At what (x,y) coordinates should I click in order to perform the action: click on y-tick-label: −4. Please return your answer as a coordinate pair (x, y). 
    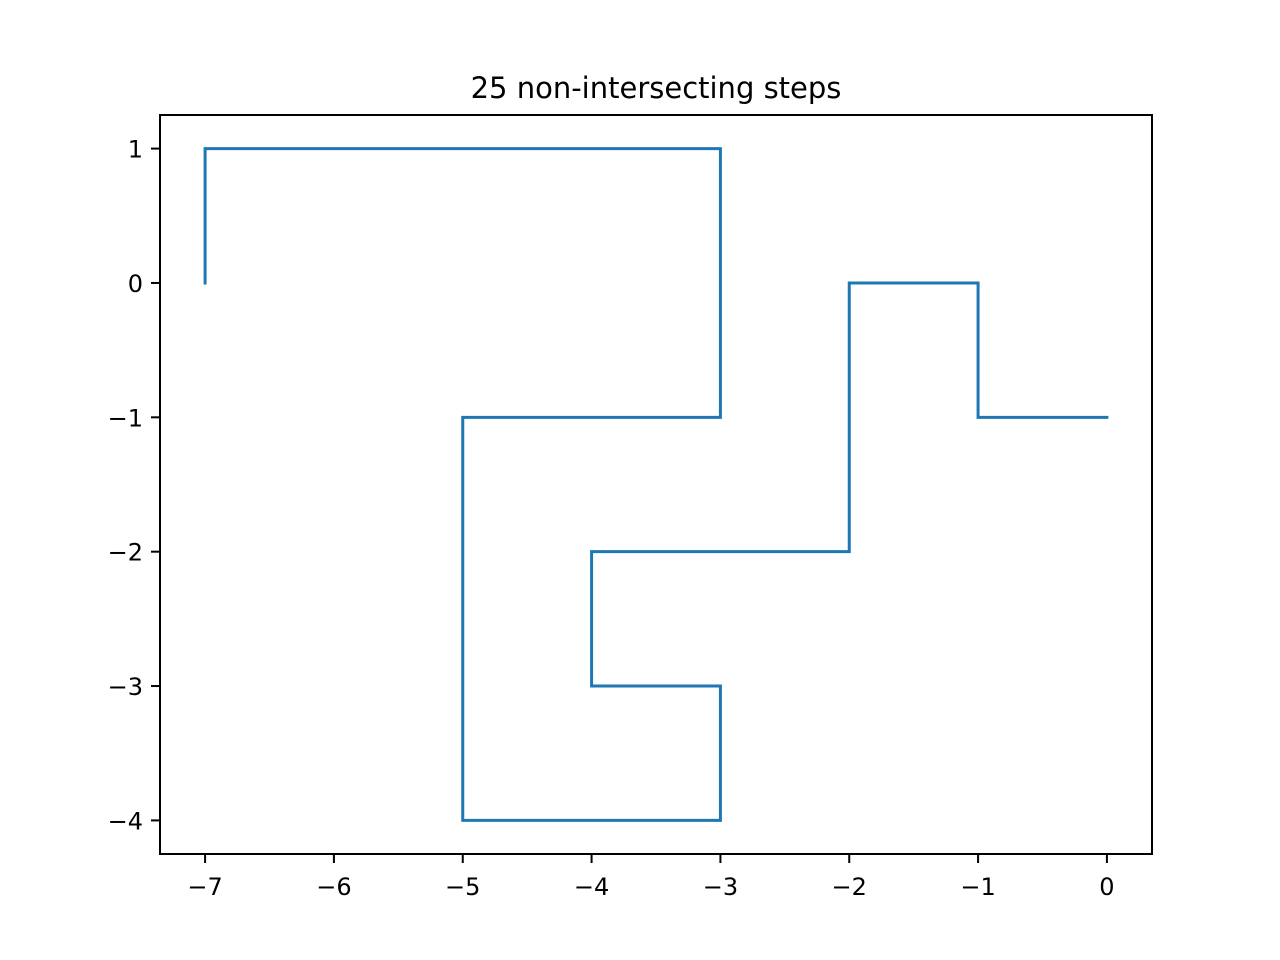
    Looking at the image, I should click on (125, 821).